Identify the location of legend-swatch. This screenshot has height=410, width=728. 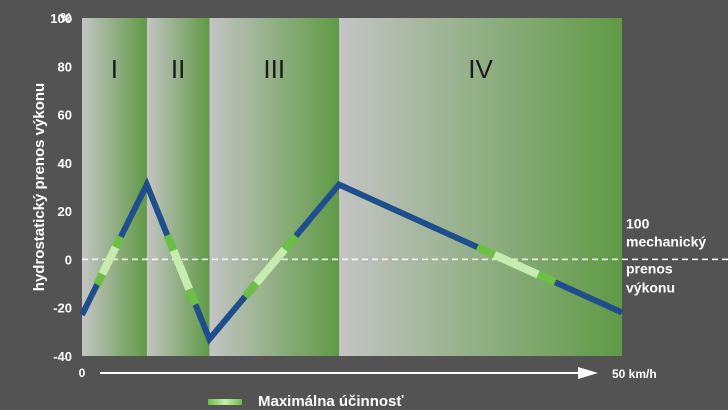
(225, 402).